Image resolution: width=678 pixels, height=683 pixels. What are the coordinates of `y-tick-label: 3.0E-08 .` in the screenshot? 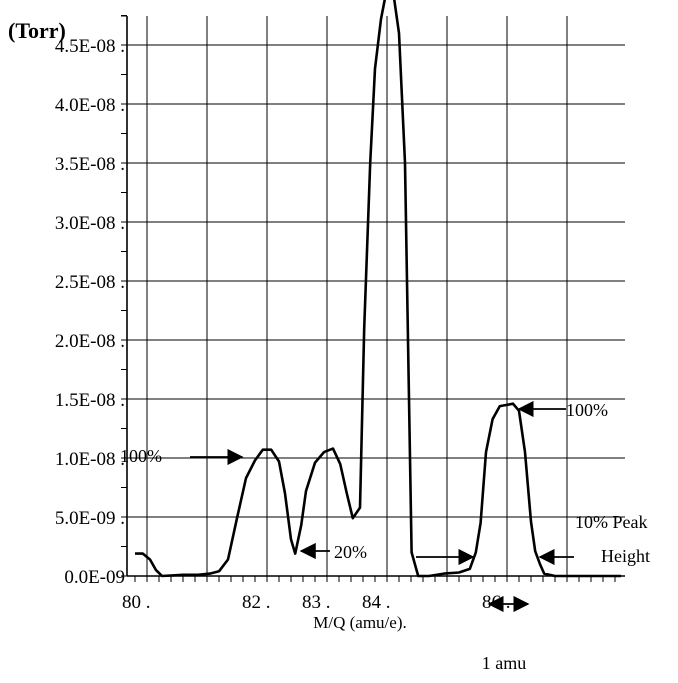 It's located at (90, 223).